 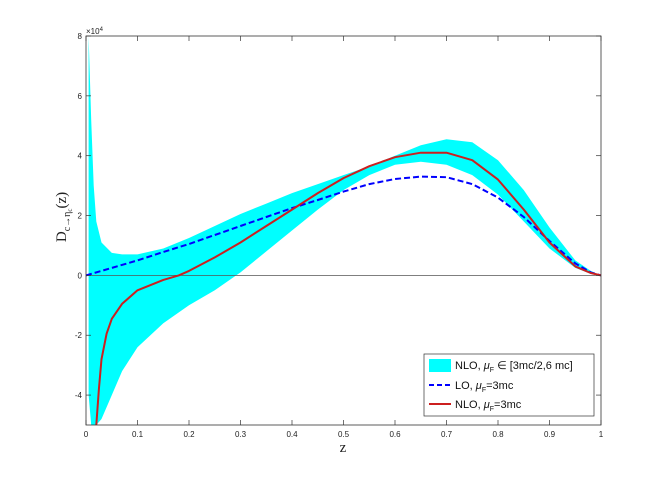 What do you see at coordinates (440, 365) in the screenshot?
I see `legend-band-swatch` at bounding box center [440, 365].